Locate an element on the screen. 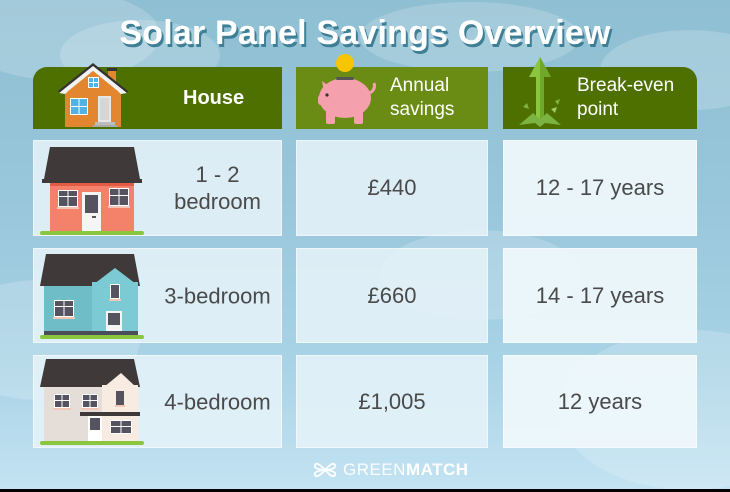  header-line: Break-even is located at coordinates (626, 85).